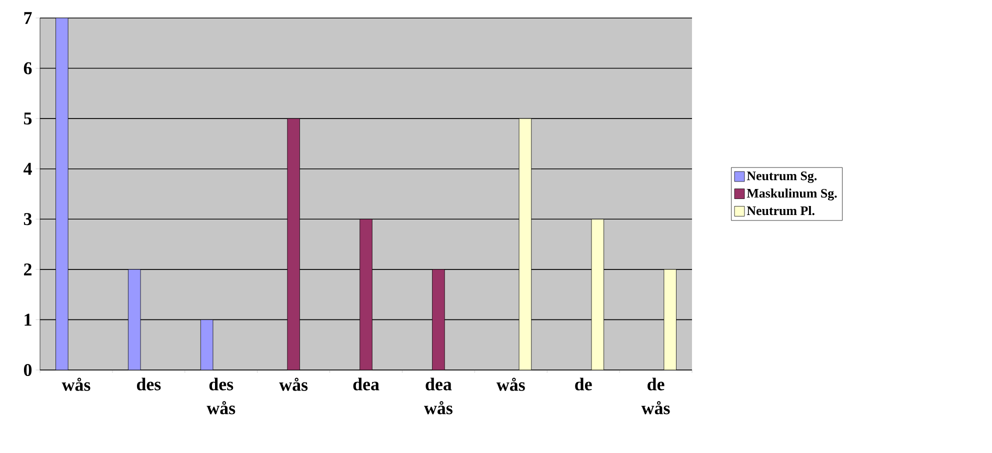 Image resolution: width=992 pixels, height=453 pixels. What do you see at coordinates (583, 384) in the screenshot?
I see `x-tick-label: de` at bounding box center [583, 384].